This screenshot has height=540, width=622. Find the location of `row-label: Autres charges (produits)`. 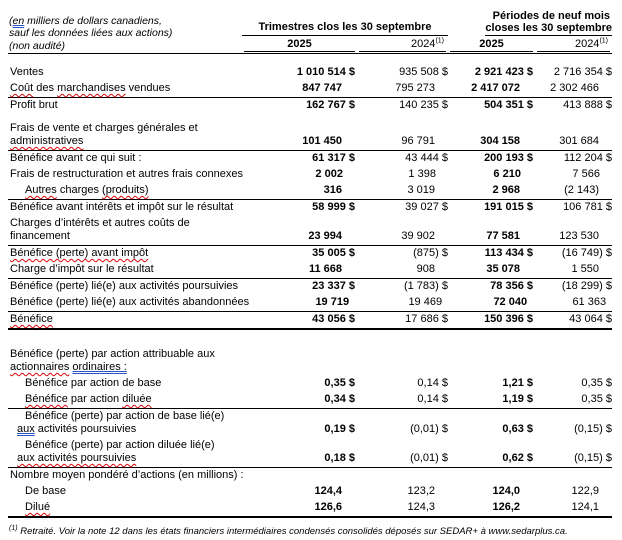

row-label: Autres charges (produits) is located at coordinates (125, 190).